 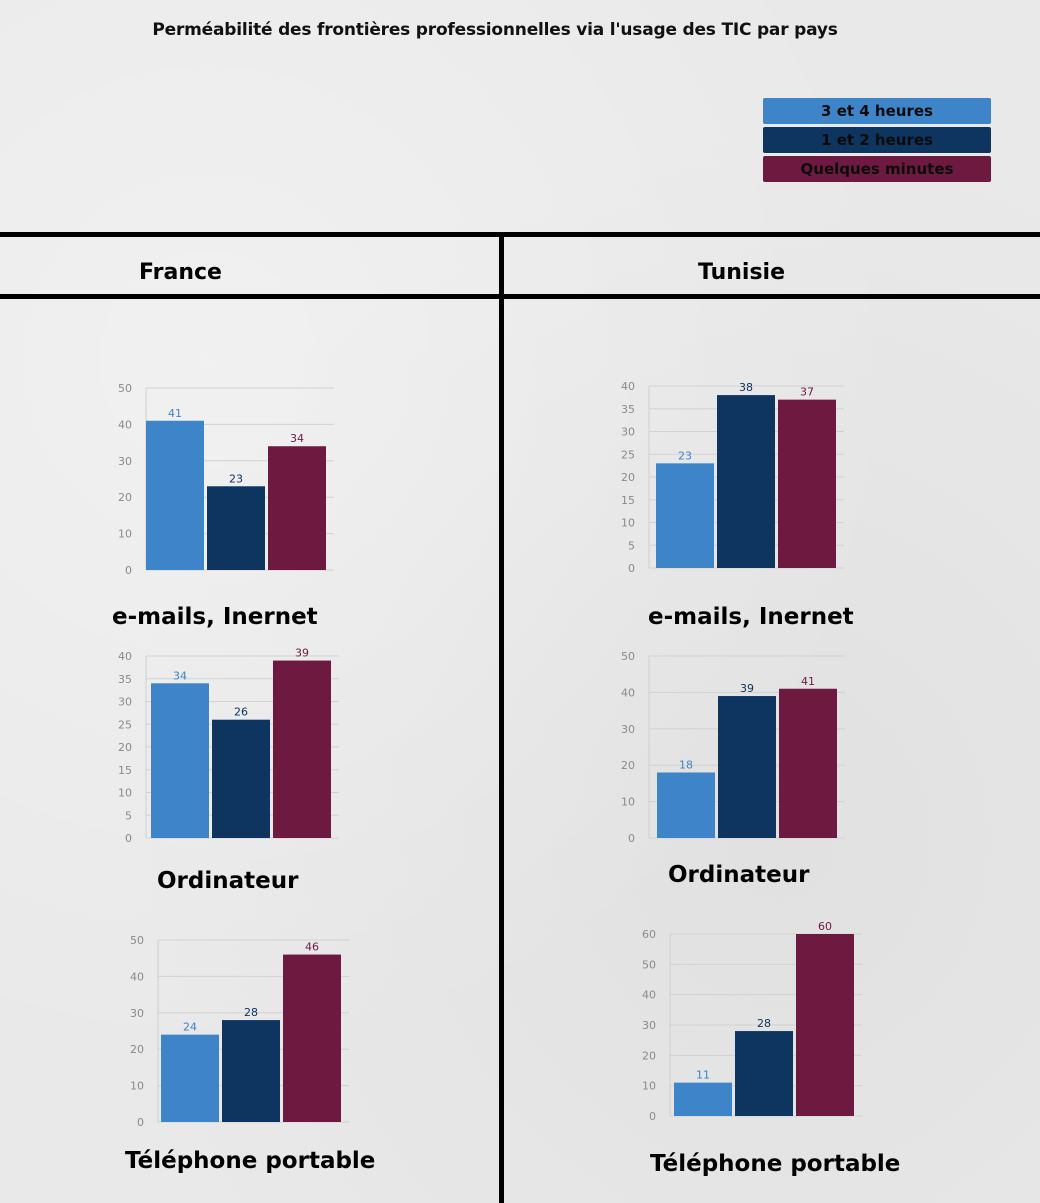 What do you see at coordinates (703, 1075) in the screenshot?
I see `data-label: 11` at bounding box center [703, 1075].